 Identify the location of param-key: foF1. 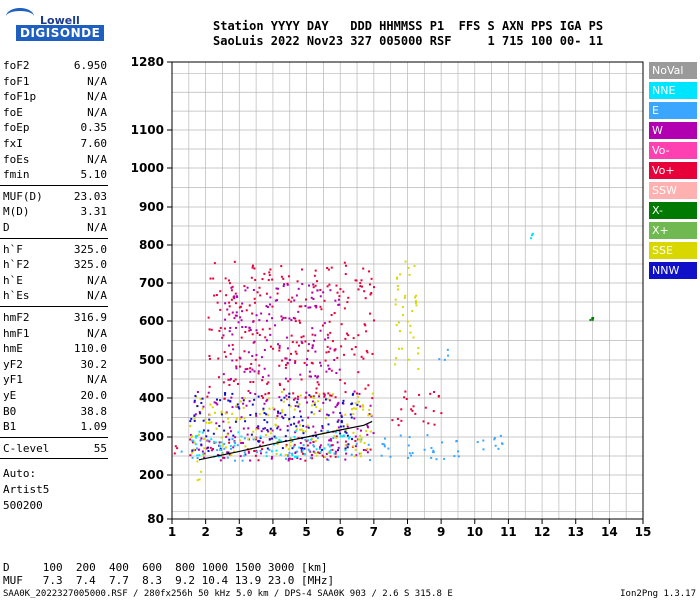
(16, 81).